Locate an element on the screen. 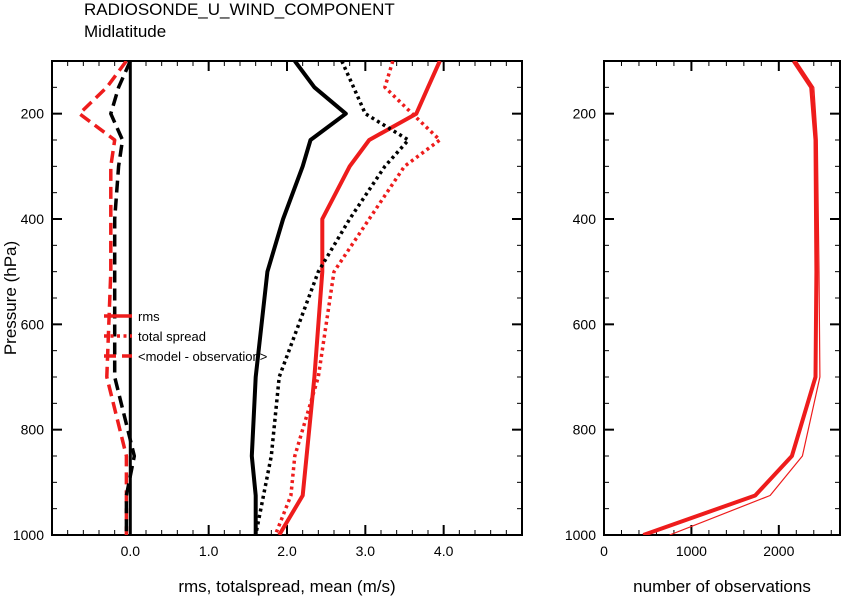 This screenshot has width=856, height=600. chart-title: RADIOSONDE_U_WIND_COMPONENT is located at coordinates (239, 9).